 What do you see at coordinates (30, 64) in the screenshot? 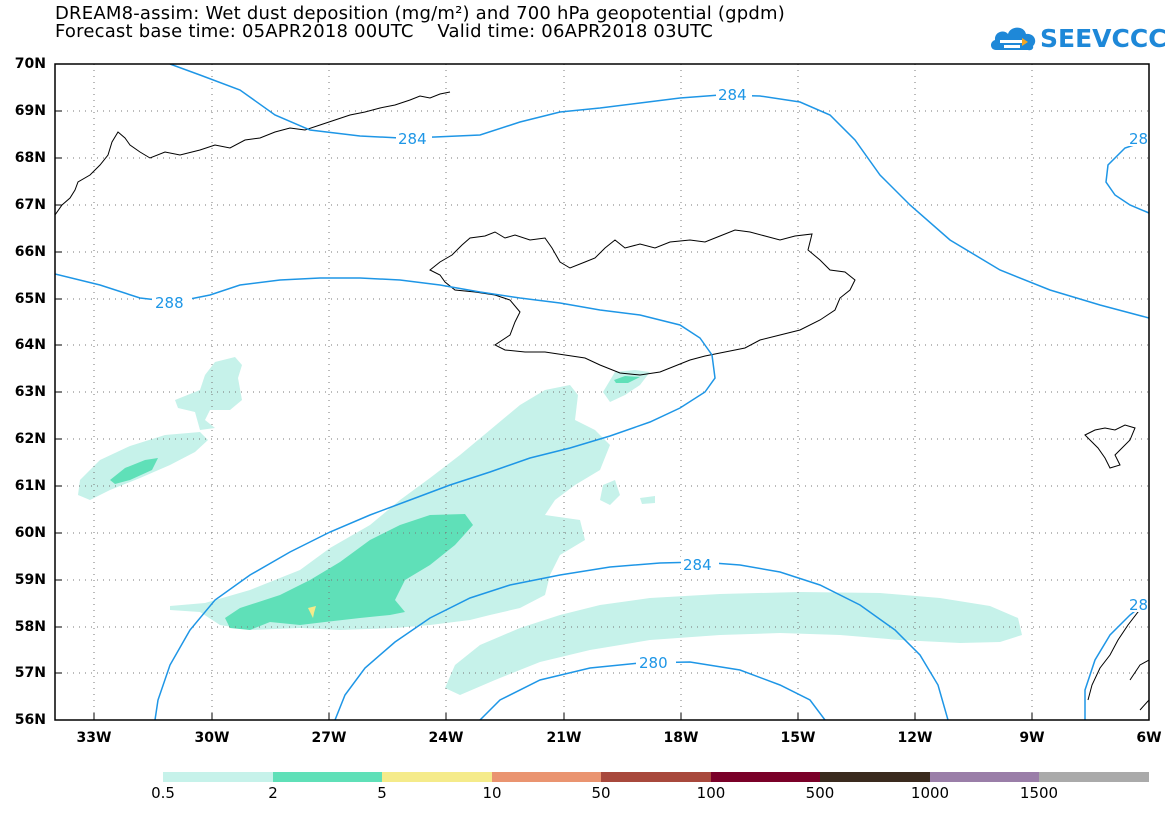
I see `lat-label: 70N` at bounding box center [30, 64].